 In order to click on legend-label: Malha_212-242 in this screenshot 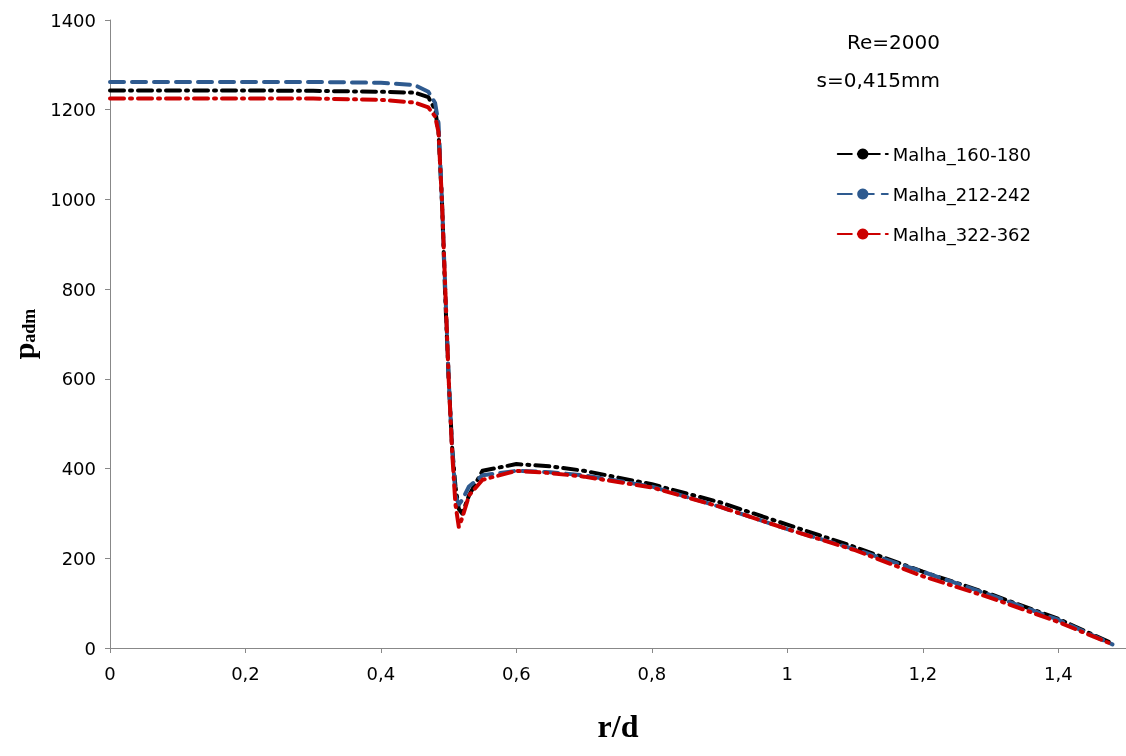, I will do `click(962, 194)`.